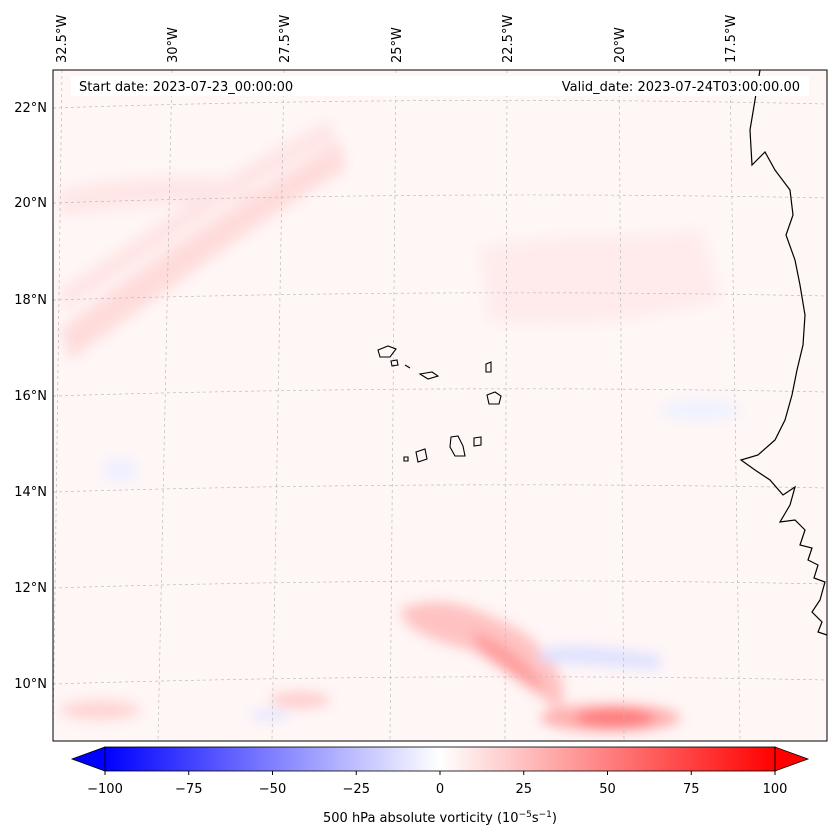  I want to click on lon-label: 30°W, so click(173, 45).